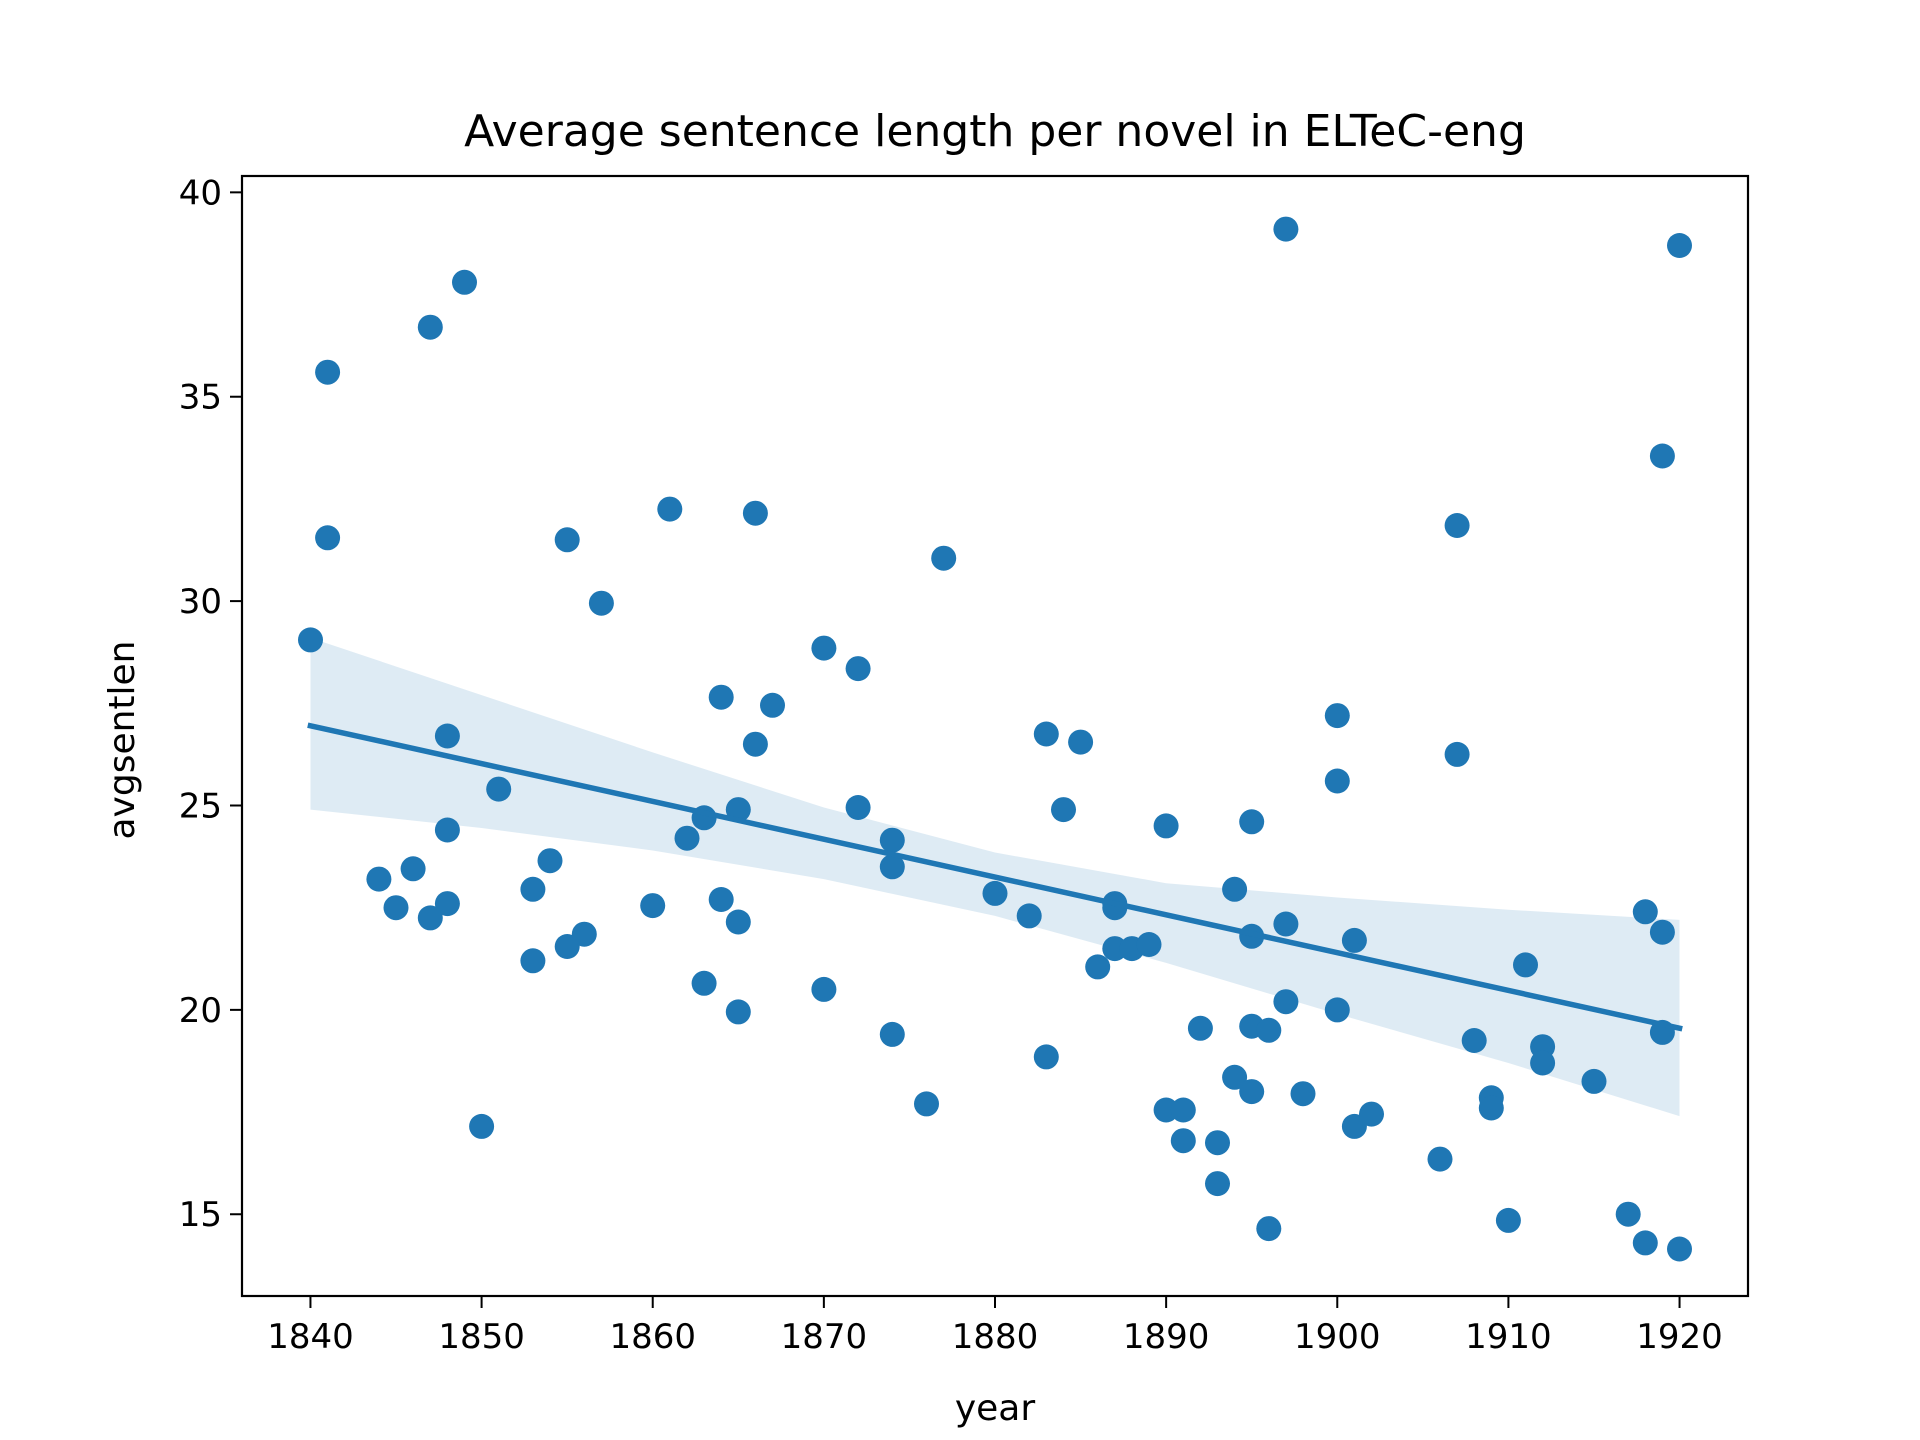 This screenshot has width=1920, height=1440. Describe the element at coordinates (200, 193) in the screenshot. I see `y-tick-label: 40` at that location.